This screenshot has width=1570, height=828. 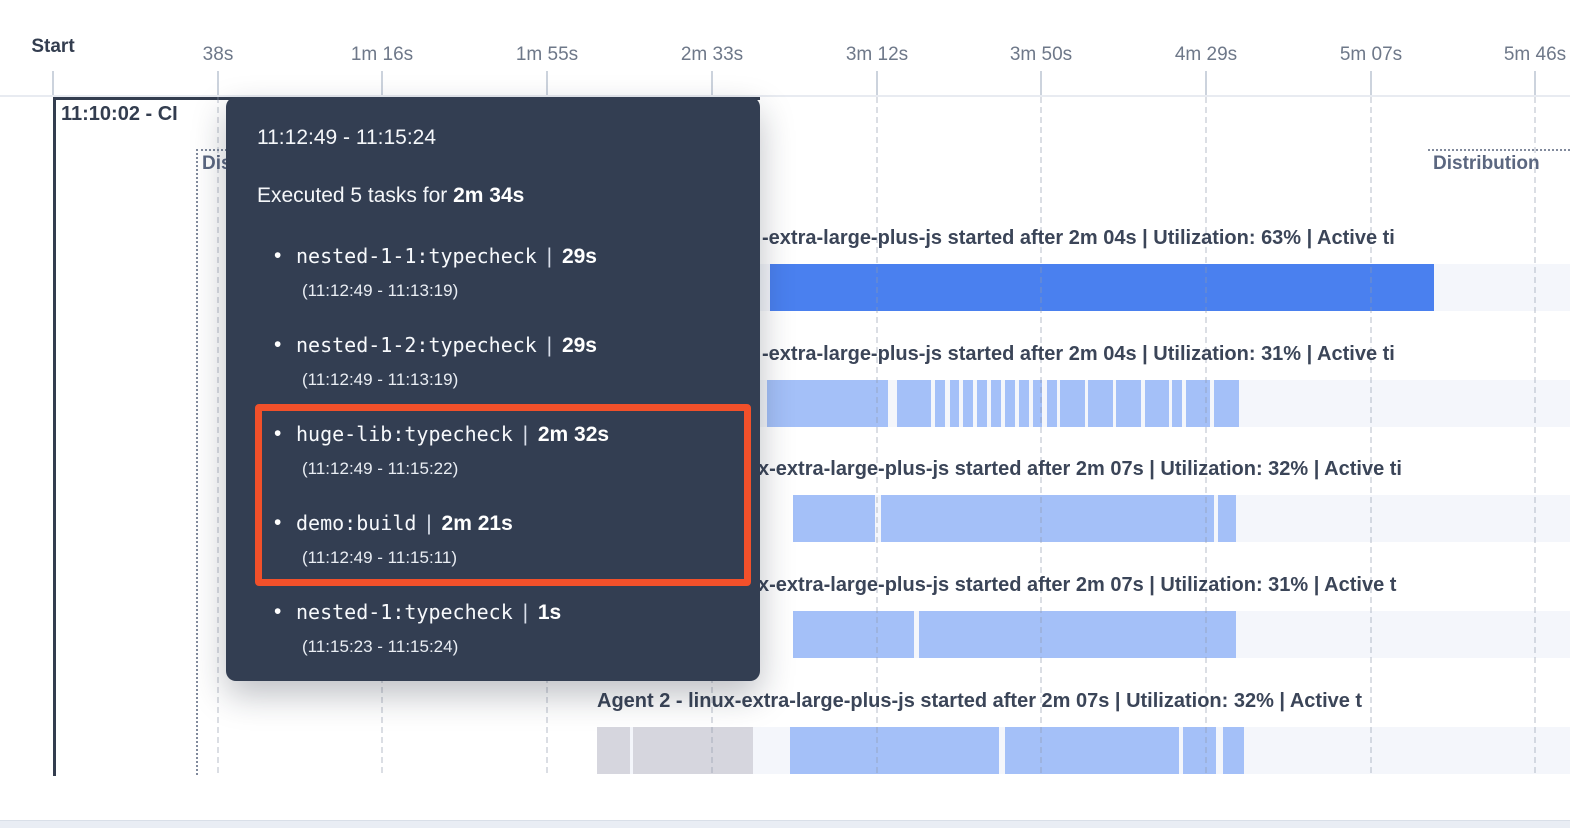 I want to click on axis-tick-label: 2m 33s, so click(x=712, y=54).